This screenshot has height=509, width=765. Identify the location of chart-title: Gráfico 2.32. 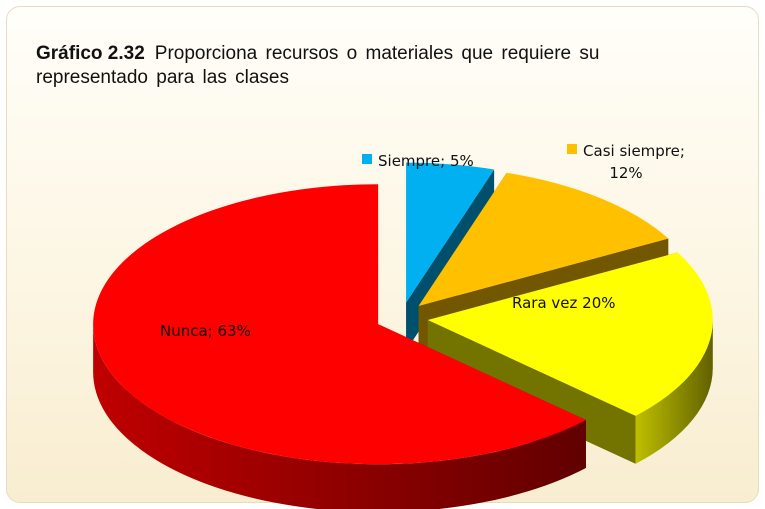
(90, 53).